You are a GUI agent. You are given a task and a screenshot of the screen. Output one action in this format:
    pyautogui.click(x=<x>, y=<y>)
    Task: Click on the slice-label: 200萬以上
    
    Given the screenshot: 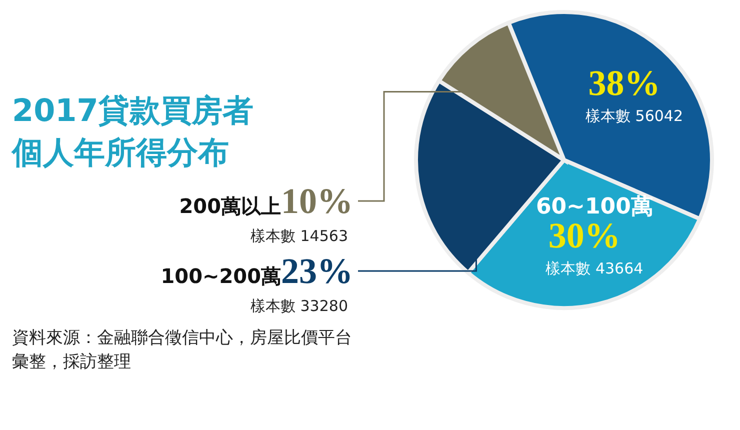 What is the action you would take?
    pyautogui.click(x=230, y=206)
    